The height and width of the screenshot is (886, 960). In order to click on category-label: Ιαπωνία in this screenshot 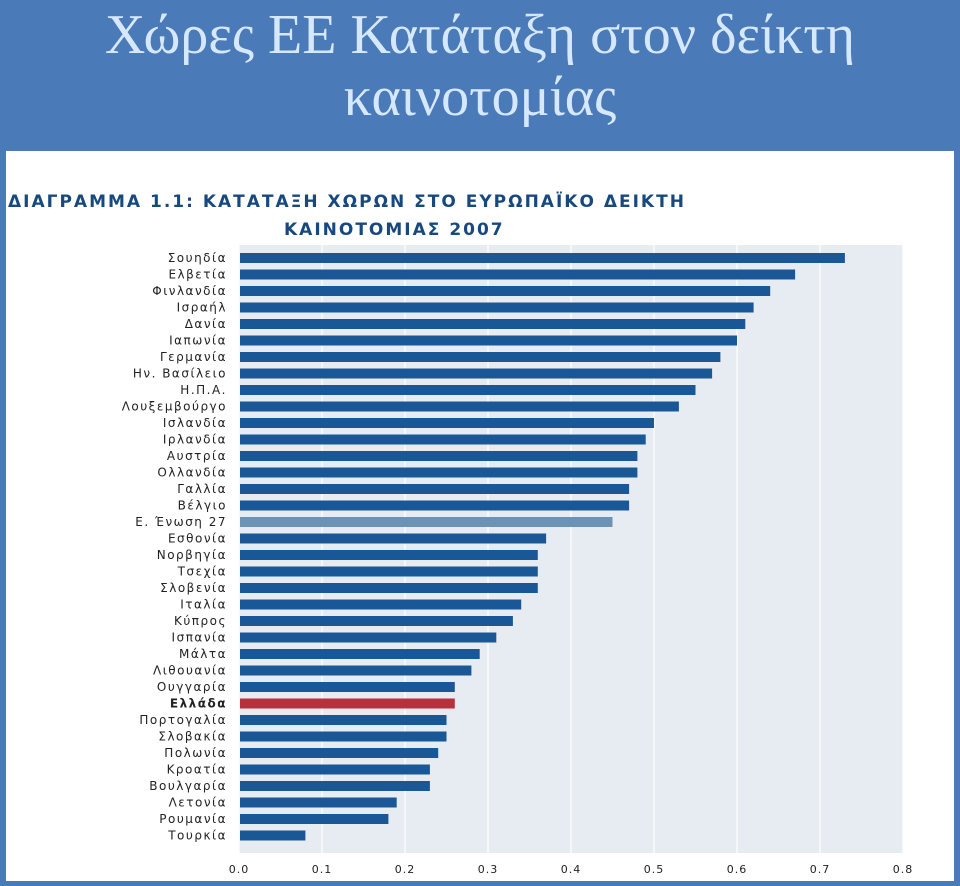, I will do `click(198, 341)`.